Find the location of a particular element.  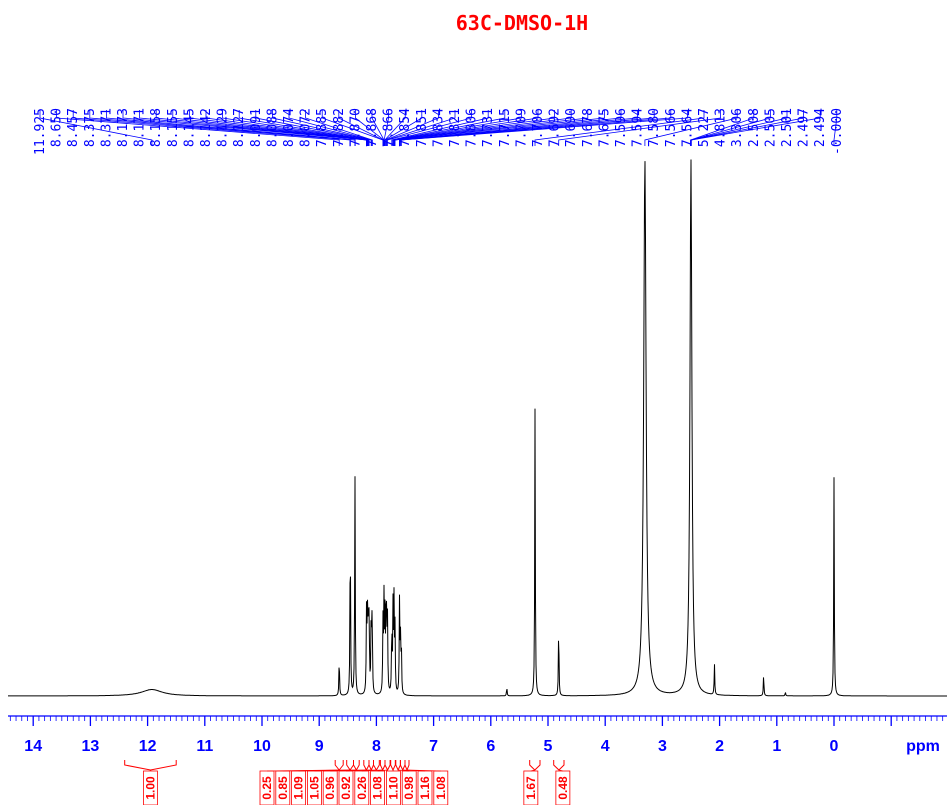

tick-label: 7 is located at coordinates (433, 746).